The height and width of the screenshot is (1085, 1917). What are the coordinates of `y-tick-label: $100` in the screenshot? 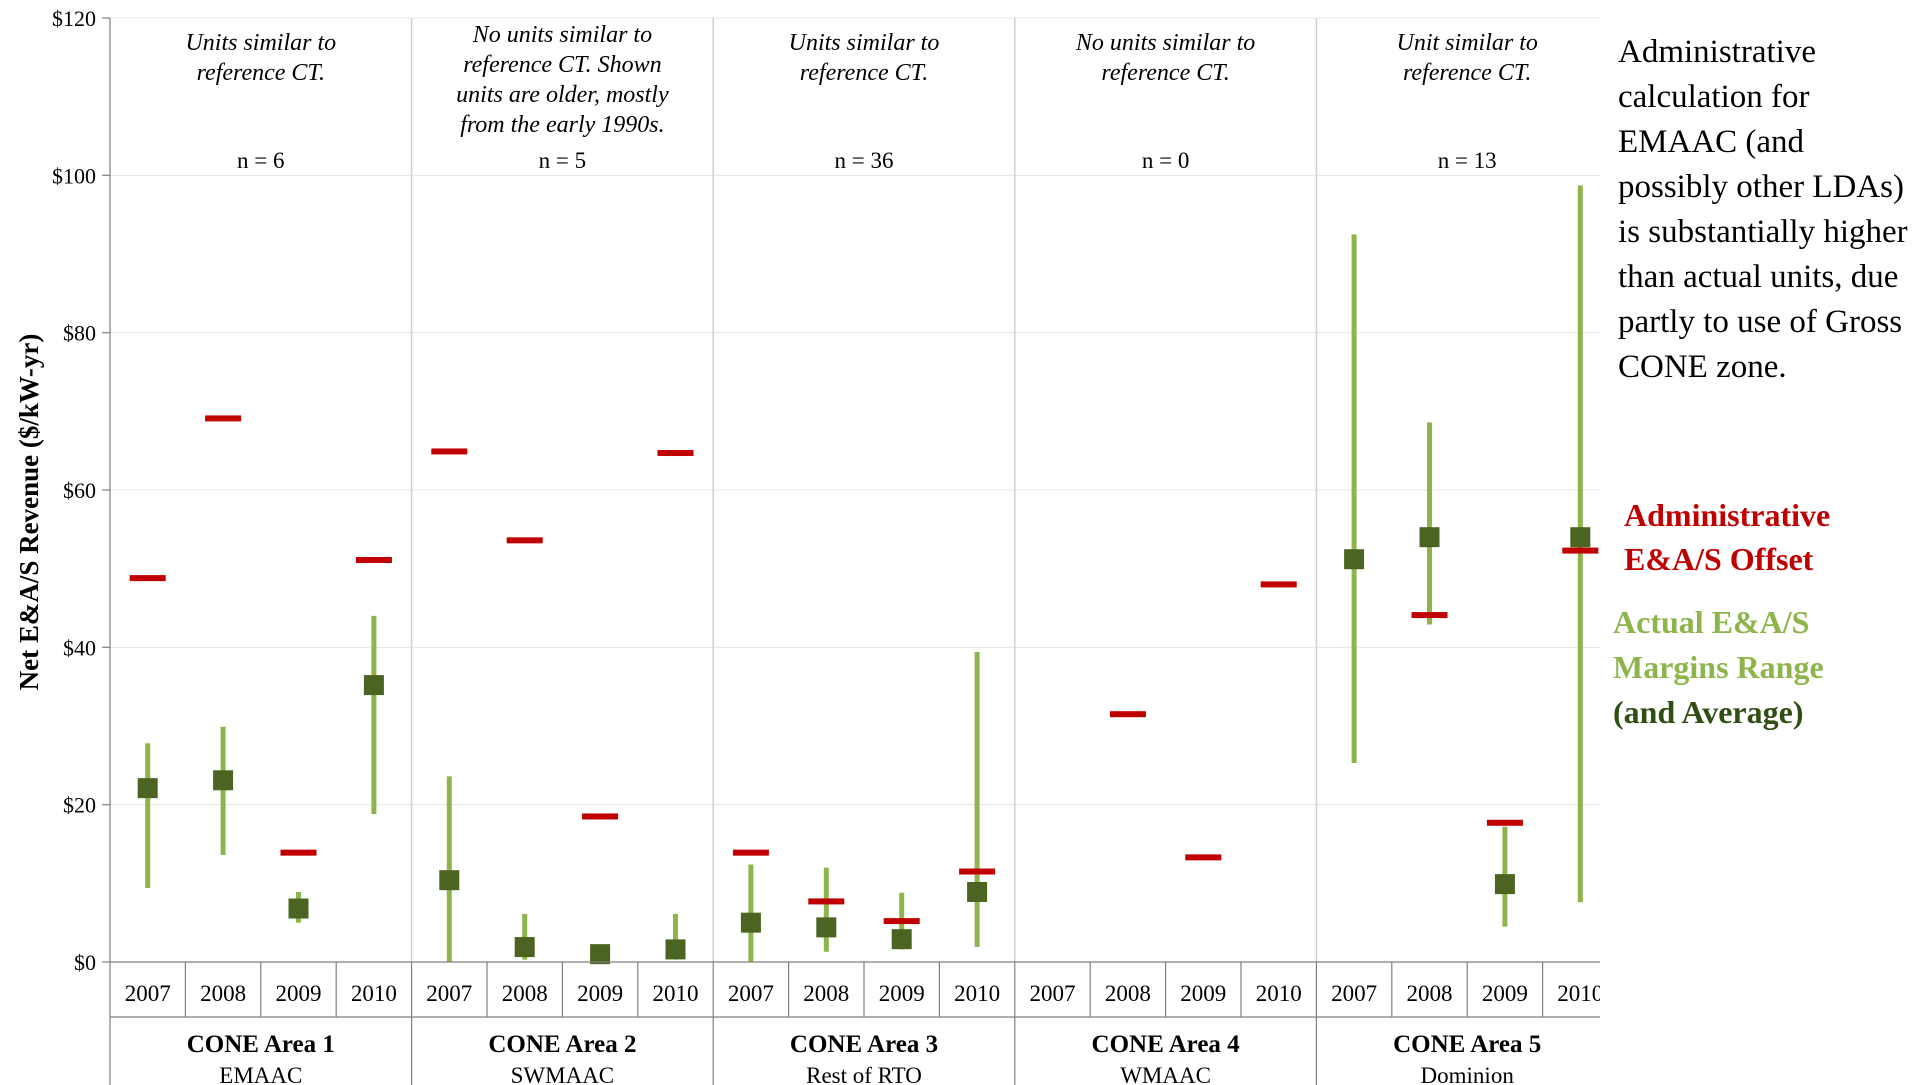 It's located at (74, 175).